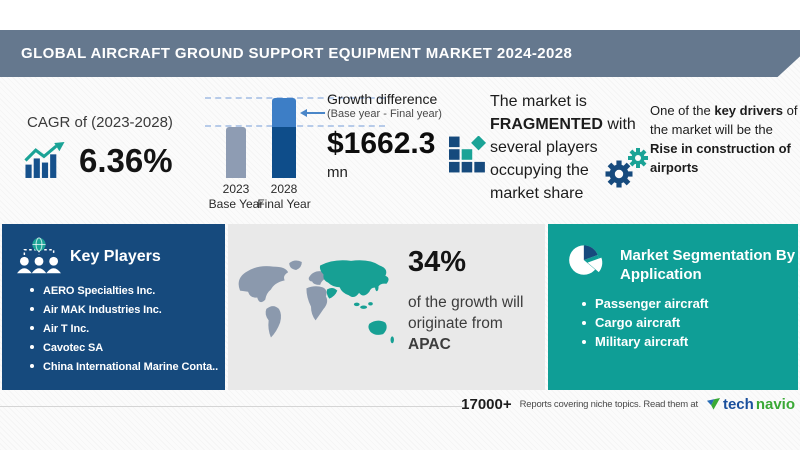 This screenshot has height=450, width=800. What do you see at coordinates (236, 196) in the screenshot?
I see `bar-label-2023: 2023 Base Year` at bounding box center [236, 196].